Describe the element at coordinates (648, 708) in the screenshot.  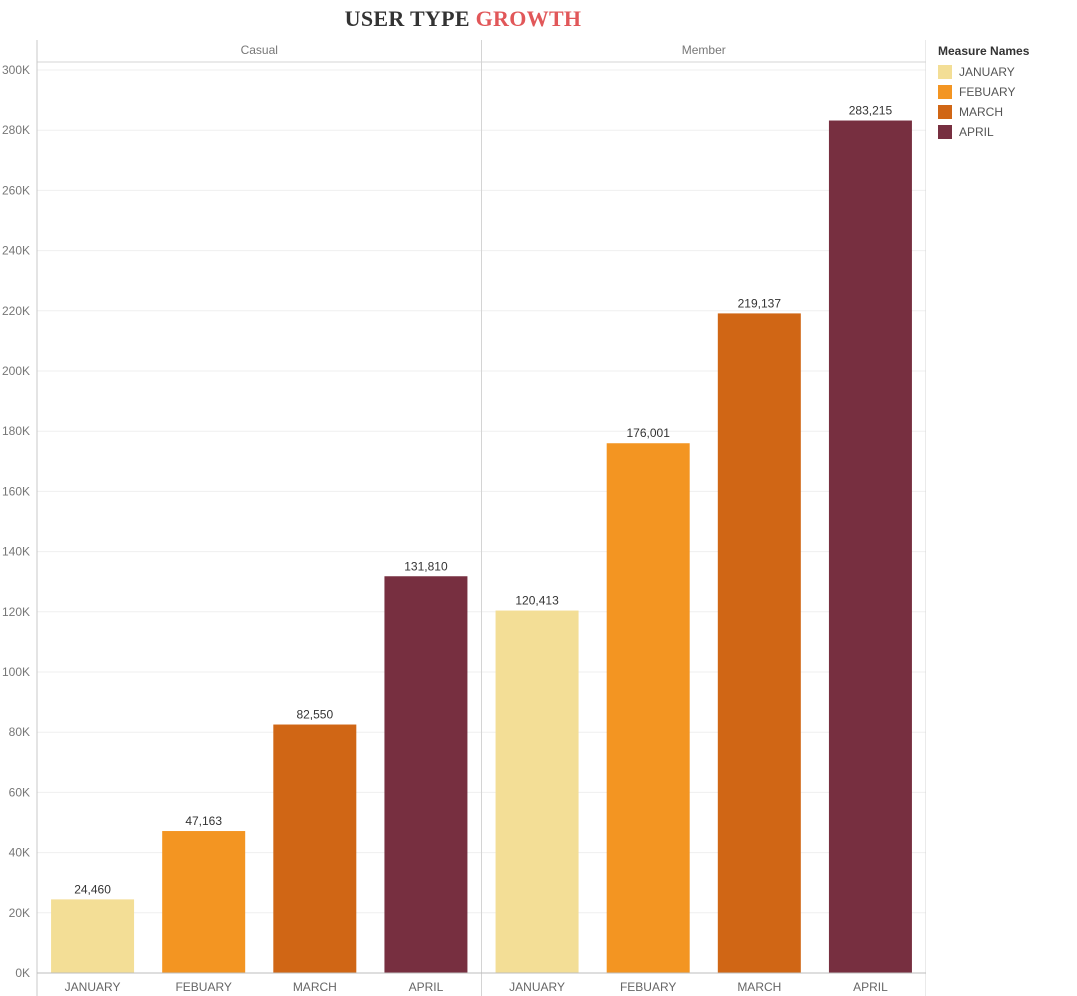
I see `bar-member-febuary` at that location.